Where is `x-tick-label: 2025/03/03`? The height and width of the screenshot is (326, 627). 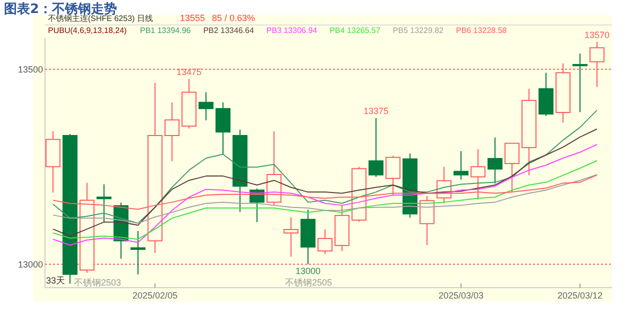
x-tick-label: 2025/03/03 is located at coordinates (461, 295).